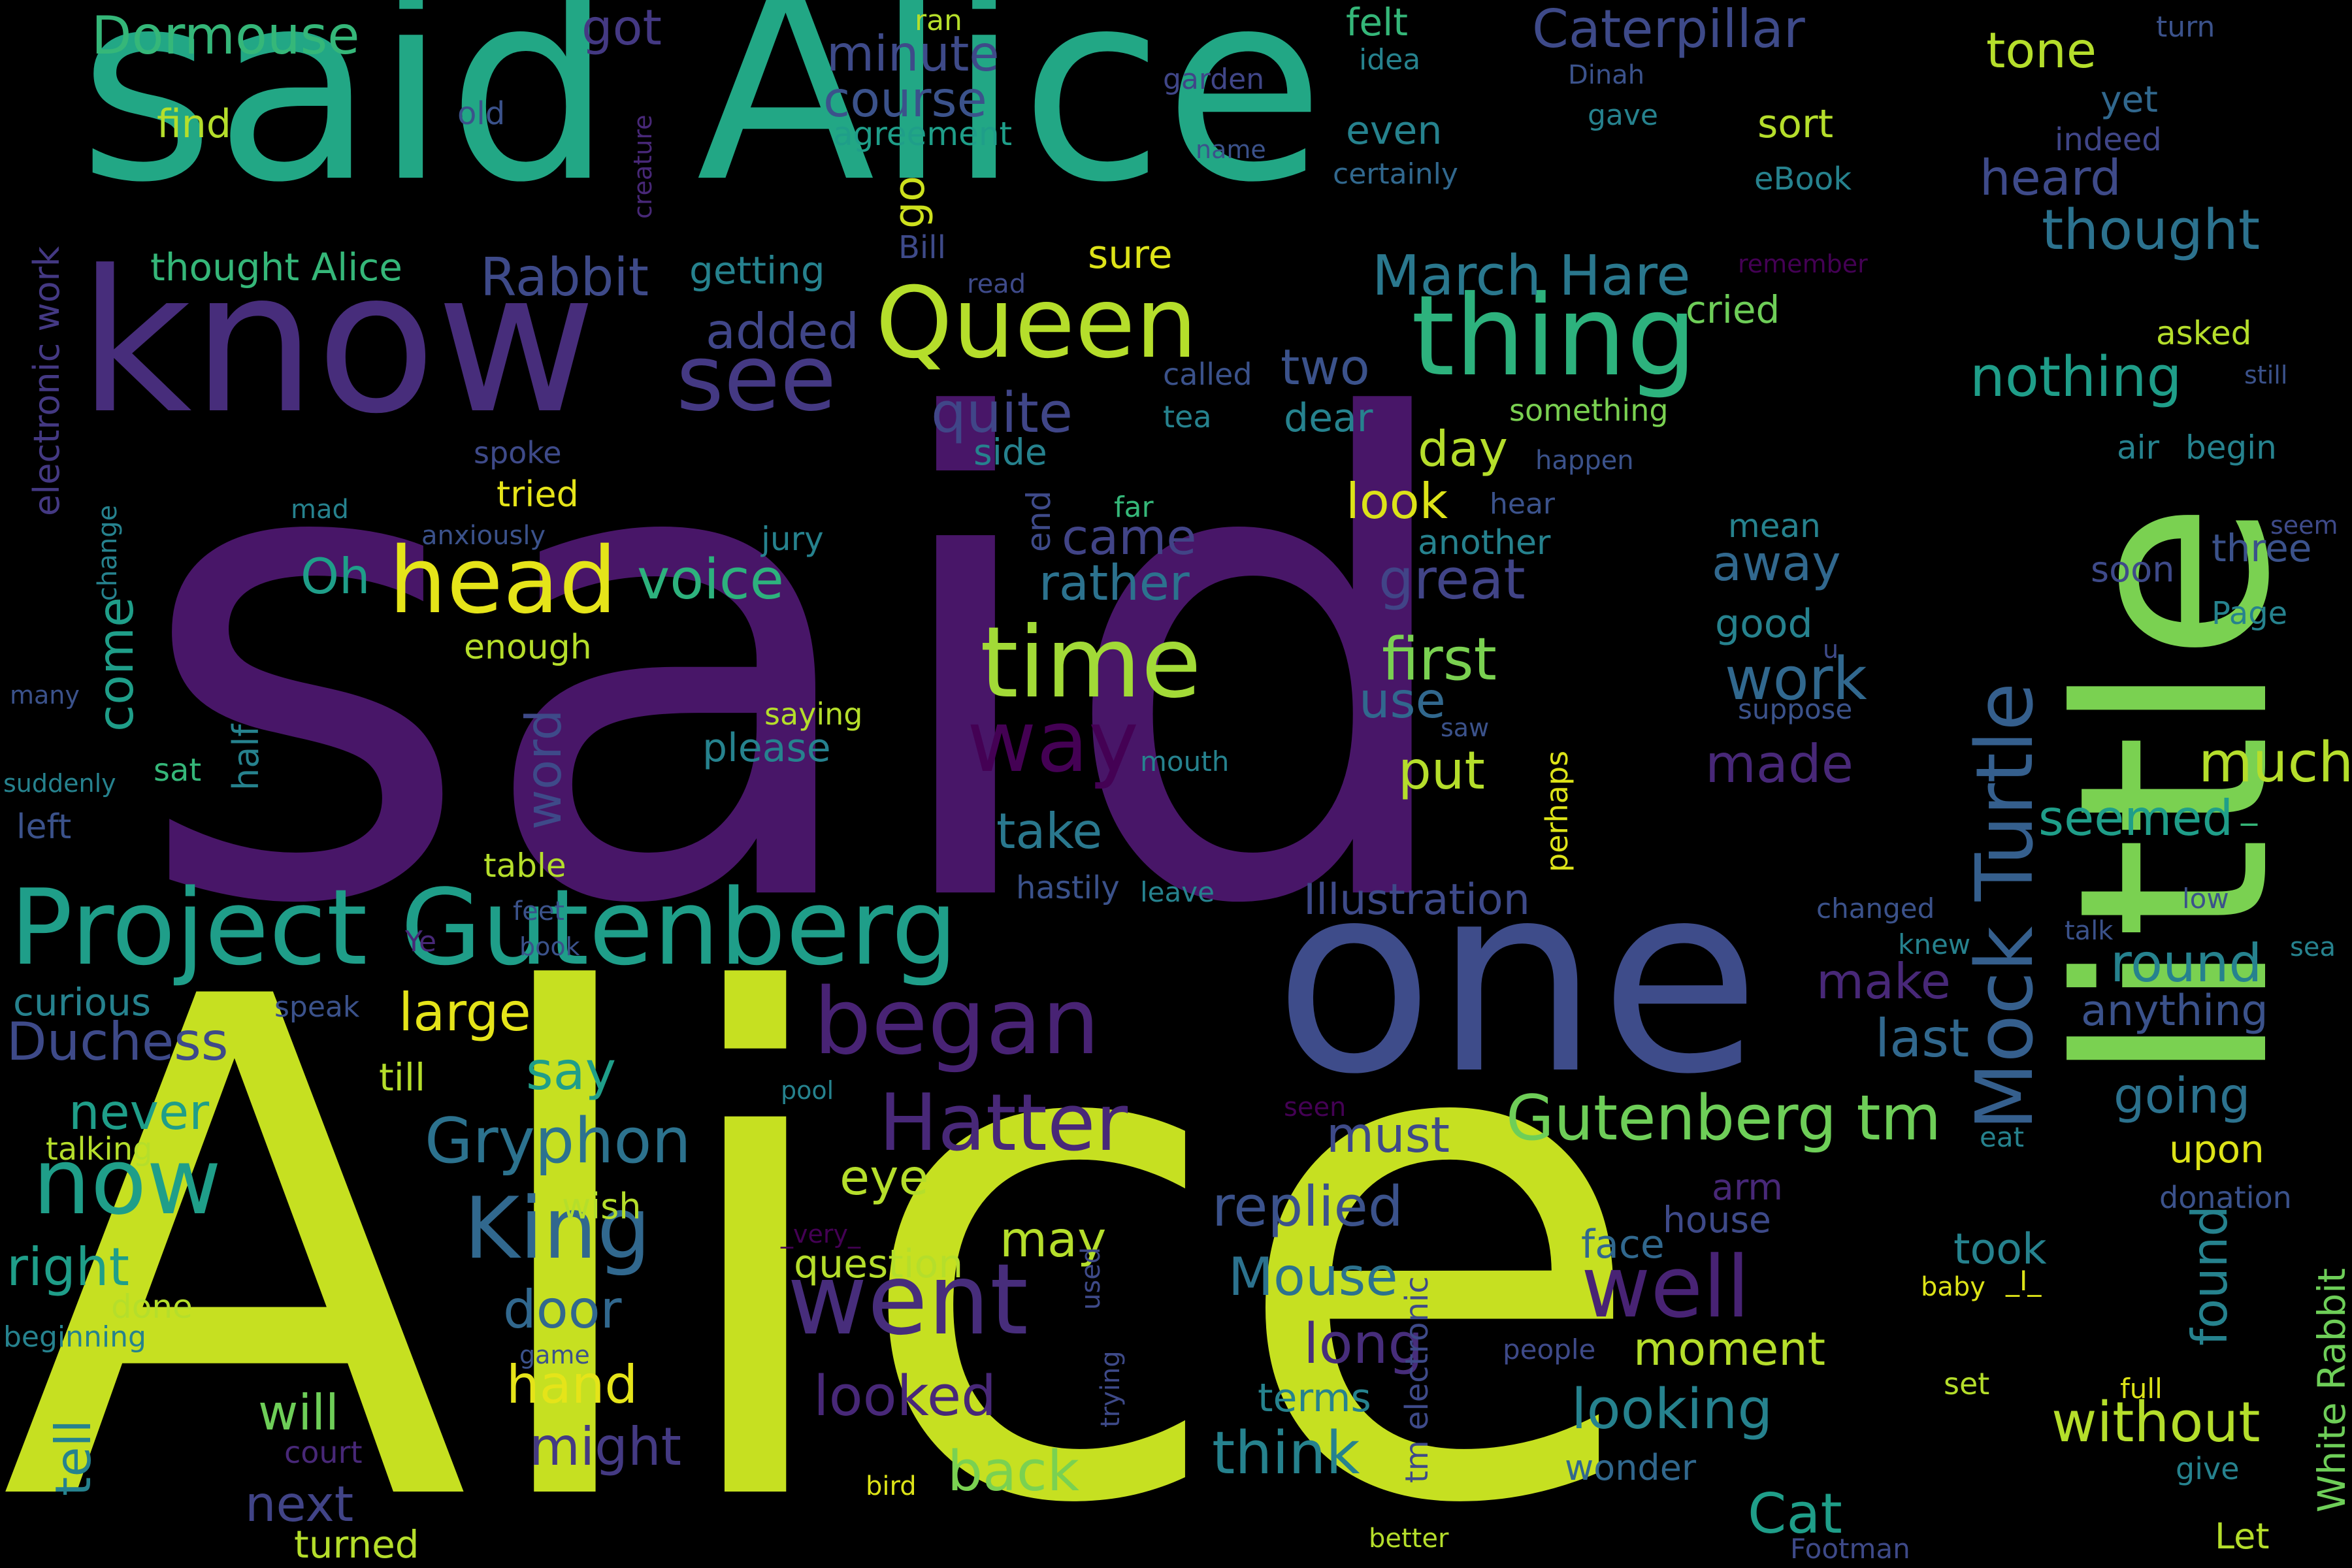 The height and width of the screenshot is (1568, 2352). I want to click on word-sat: sat, so click(178, 770).